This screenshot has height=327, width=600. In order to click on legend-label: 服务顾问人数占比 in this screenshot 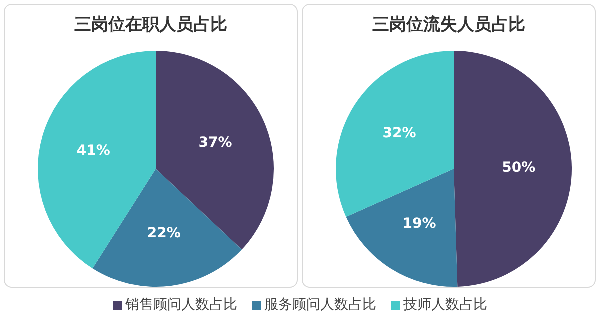, I will do `click(320, 305)`.